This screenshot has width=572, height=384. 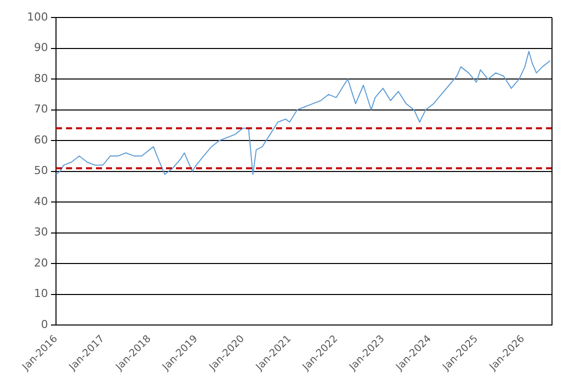 What do you see at coordinates (41, 263) in the screenshot?
I see `y-tick-label: 20` at bounding box center [41, 263].